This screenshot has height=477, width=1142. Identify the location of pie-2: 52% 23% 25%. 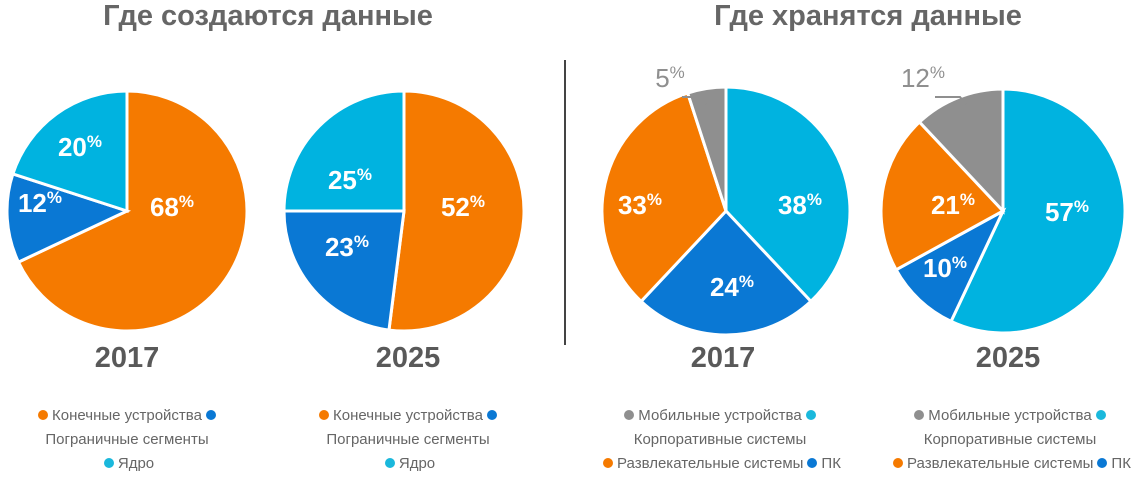
(404, 211).